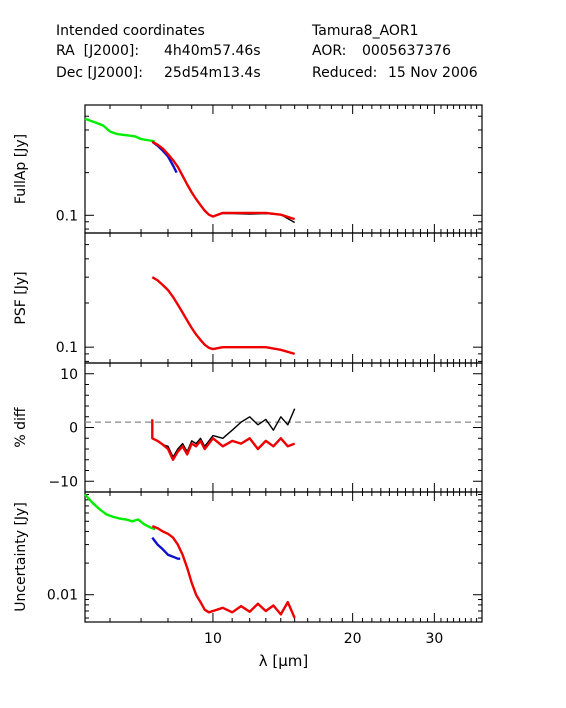 The image size is (566, 708). I want to click on x-tick-label: 20, so click(353, 639).